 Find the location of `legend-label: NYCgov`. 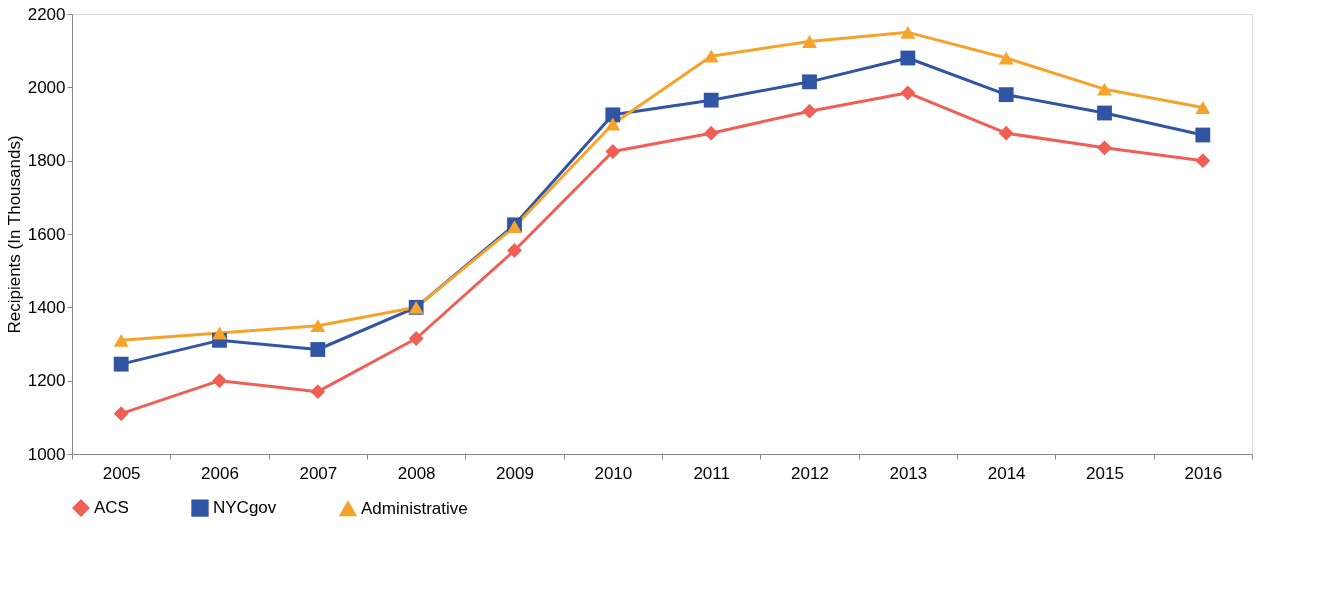

legend-label: NYCgov is located at coordinates (245, 508).